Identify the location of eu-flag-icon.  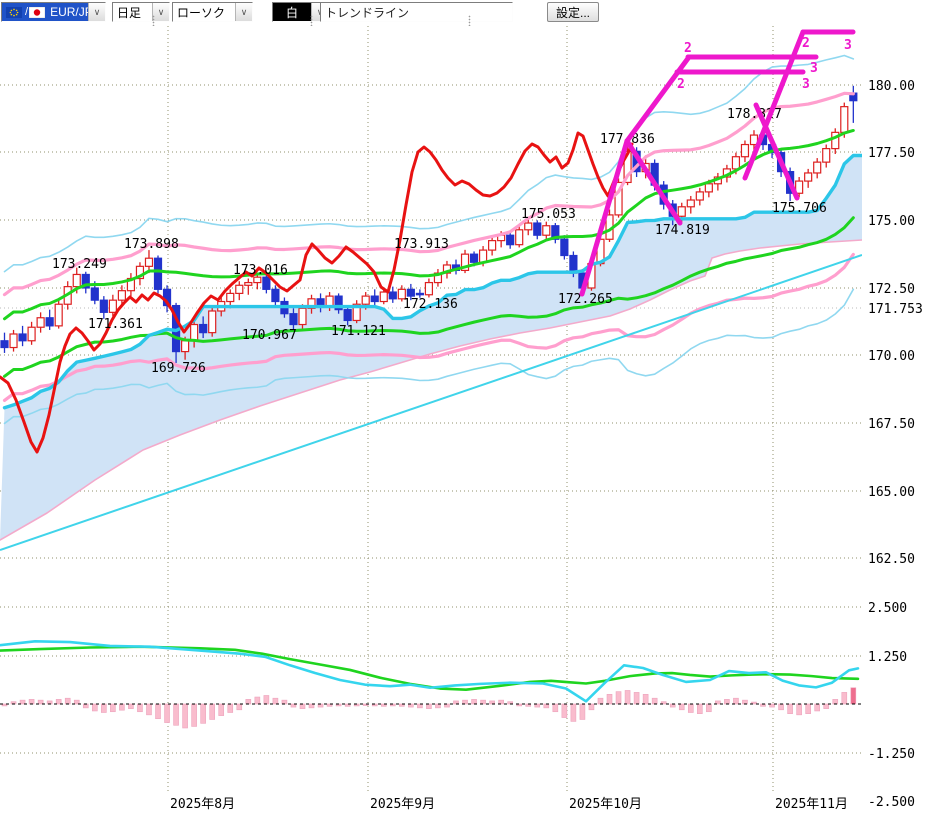
(14, 12).